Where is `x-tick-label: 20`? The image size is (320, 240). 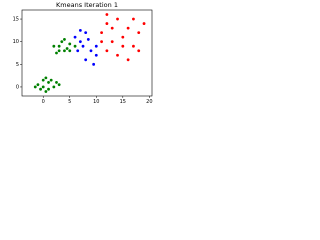 x-tick-label: 20 is located at coordinates (149, 102).